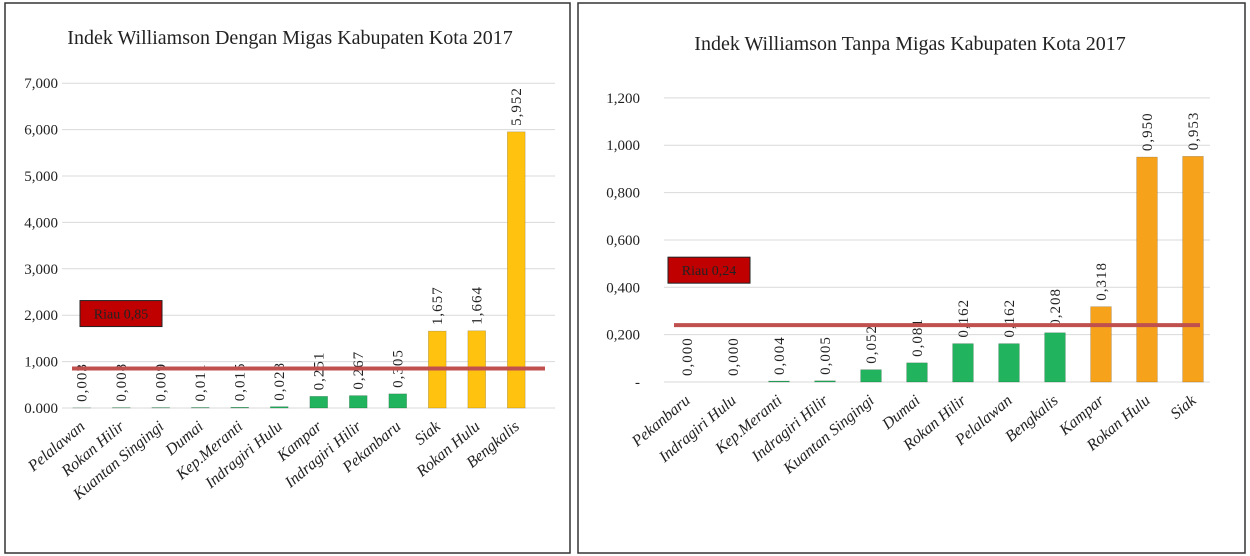 The width and height of the screenshot is (1250, 556). I want to click on value-label: 0,953, so click(1194, 131).